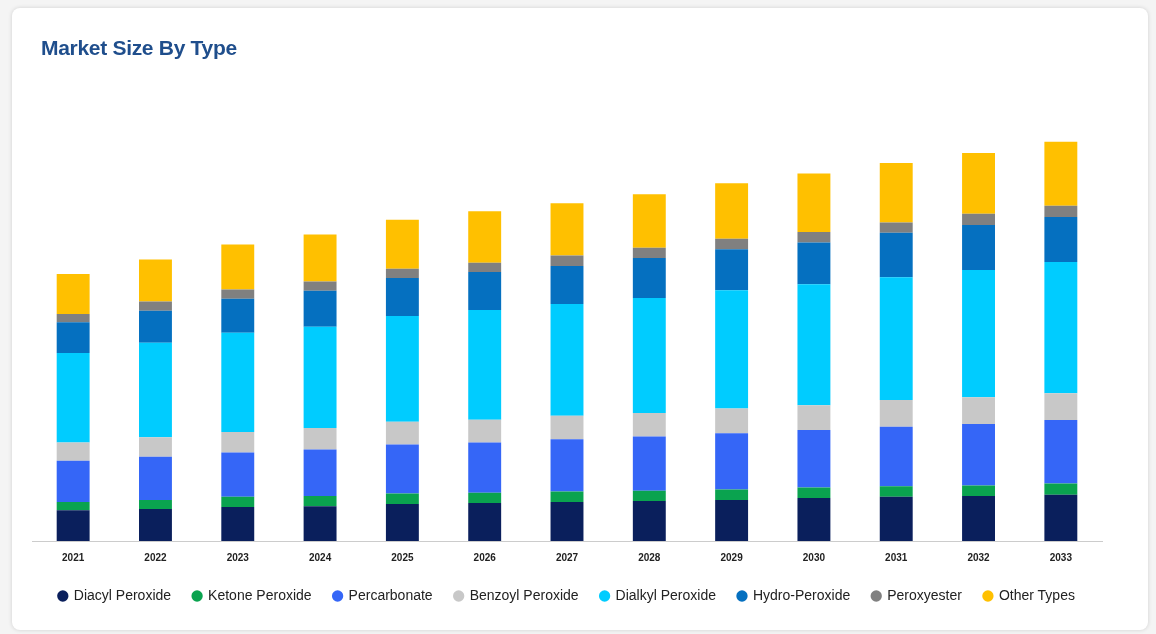 This screenshot has width=1156, height=634. I want to click on x-tick-label: 2026, so click(485, 557).